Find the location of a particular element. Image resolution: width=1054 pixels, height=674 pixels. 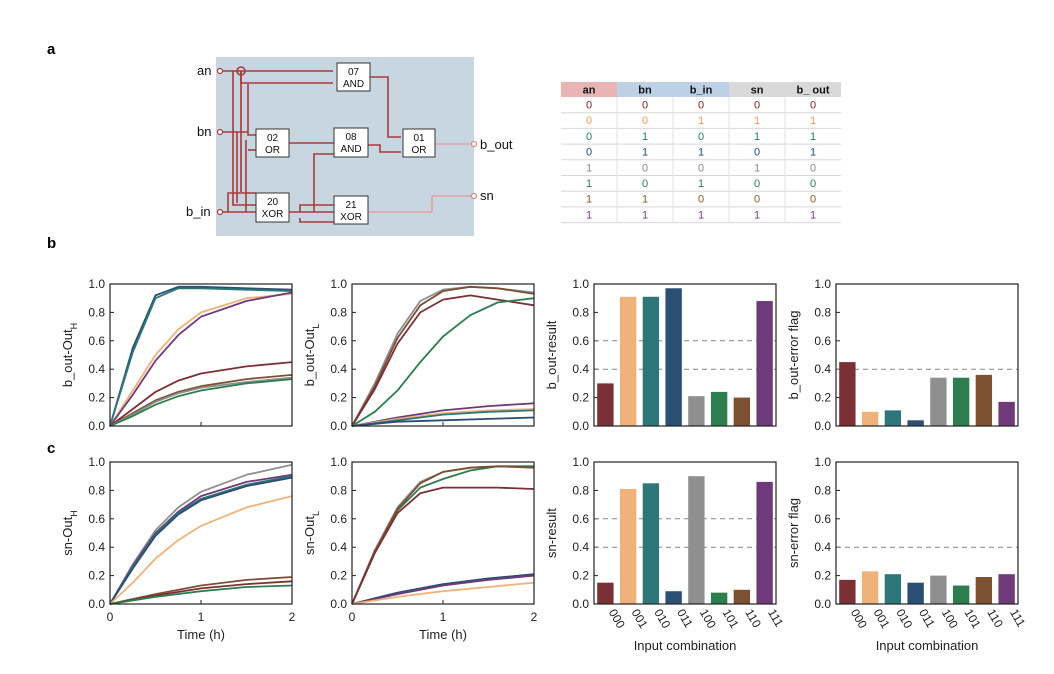

output-wires is located at coordinates (421, 178).